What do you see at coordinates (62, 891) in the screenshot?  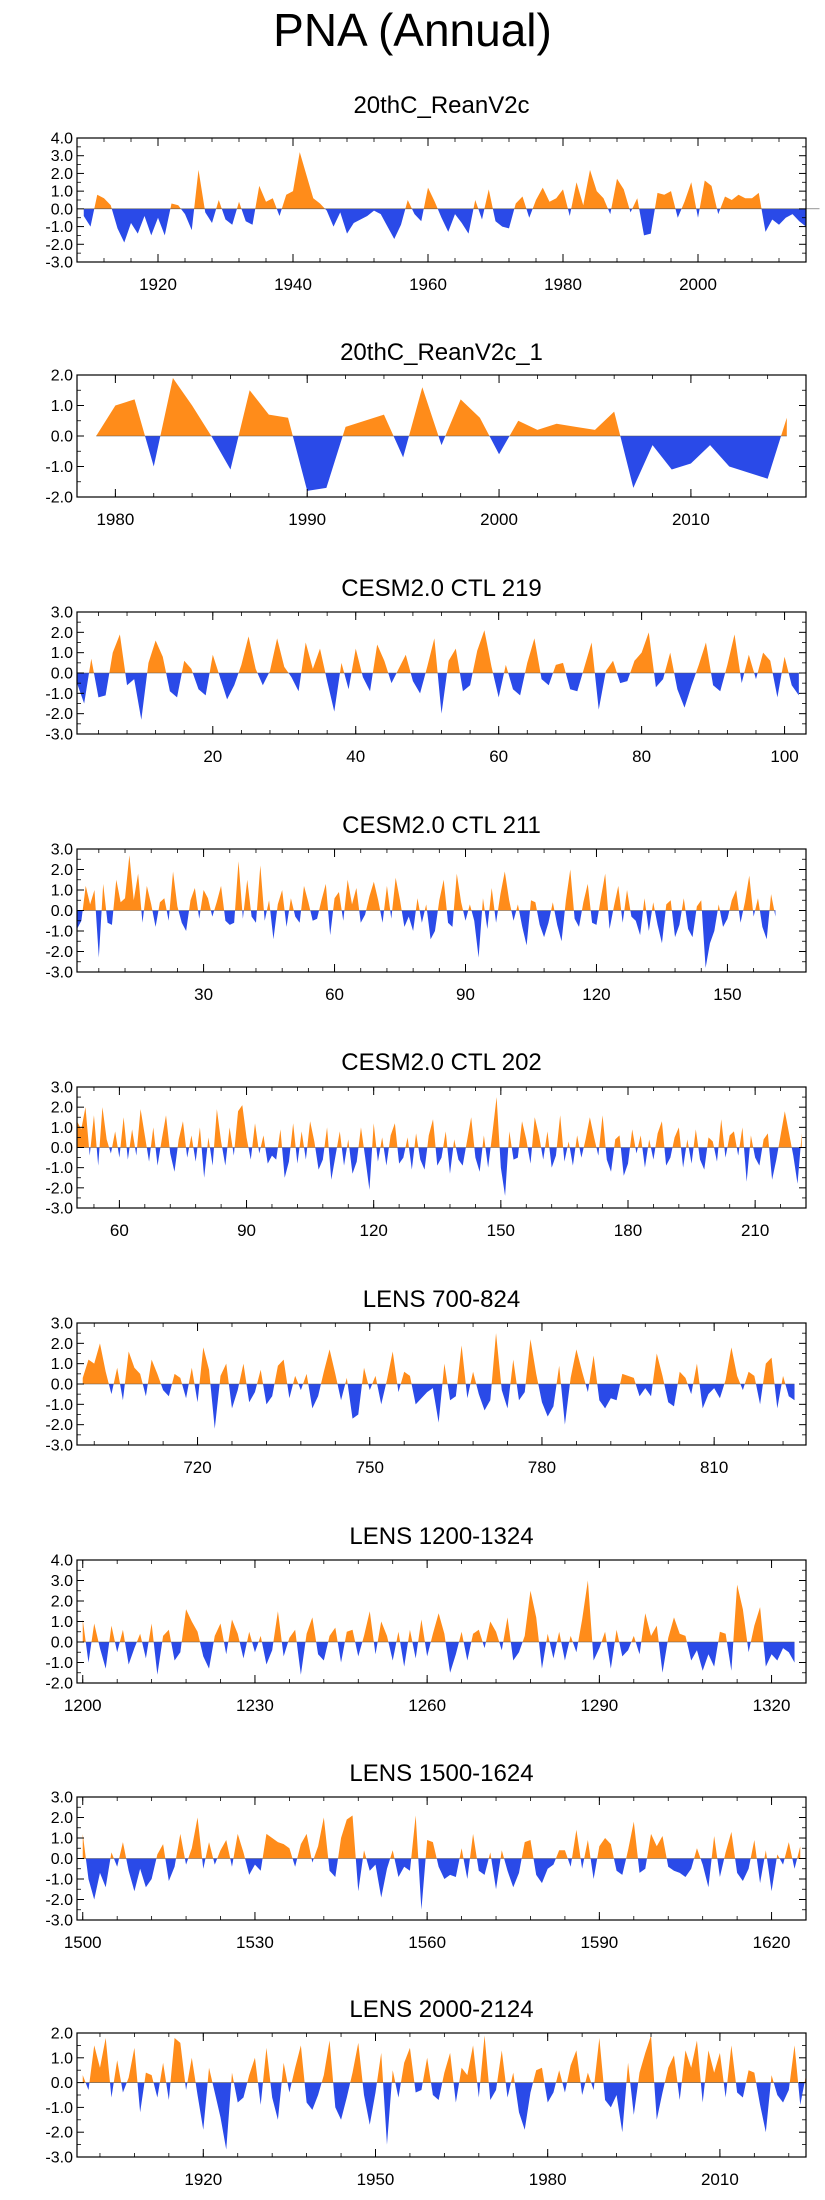 I see `y-tick-label: 1.0` at bounding box center [62, 891].